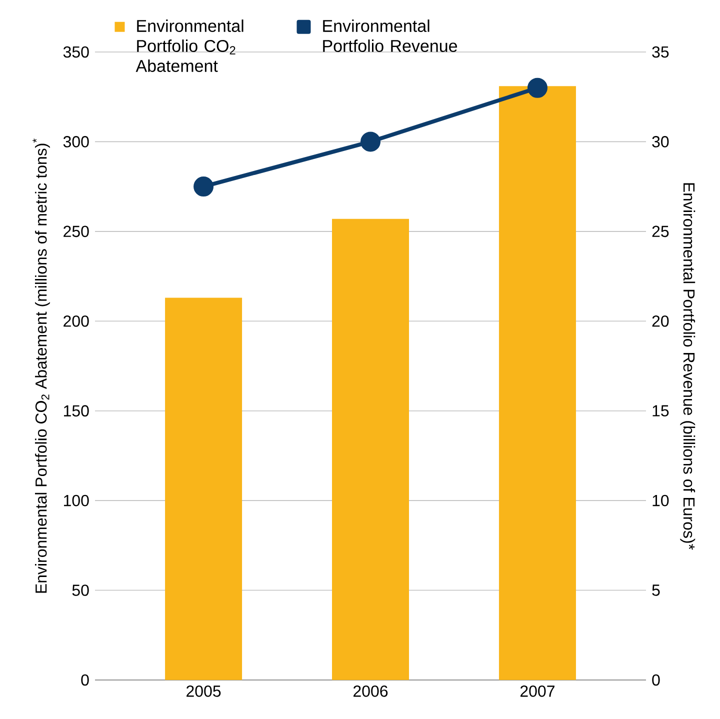 The width and height of the screenshot is (720, 719). What do you see at coordinates (85, 680) in the screenshot?
I see `y-tick-label: 0` at bounding box center [85, 680].